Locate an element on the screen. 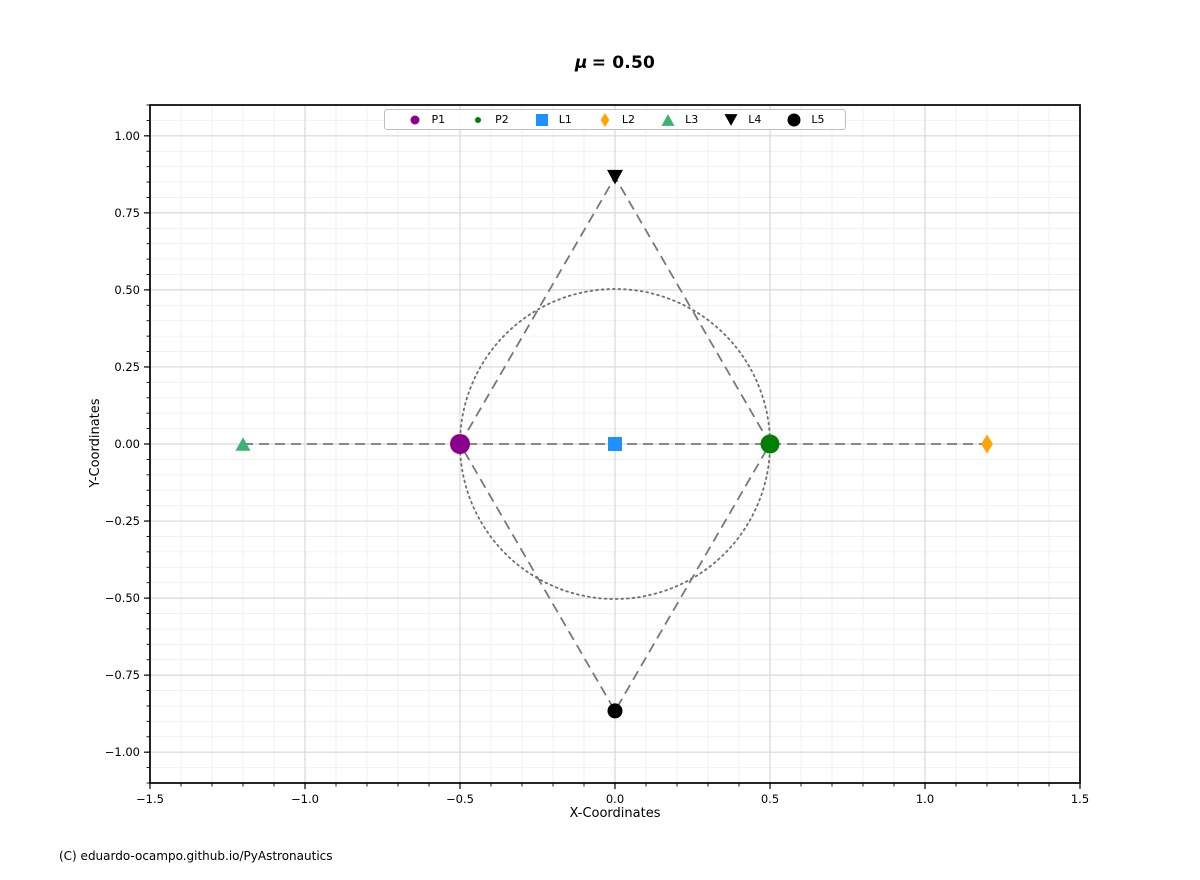 This screenshot has width=1200, height=880. y-tick-label: −0.75 is located at coordinates (122, 675).